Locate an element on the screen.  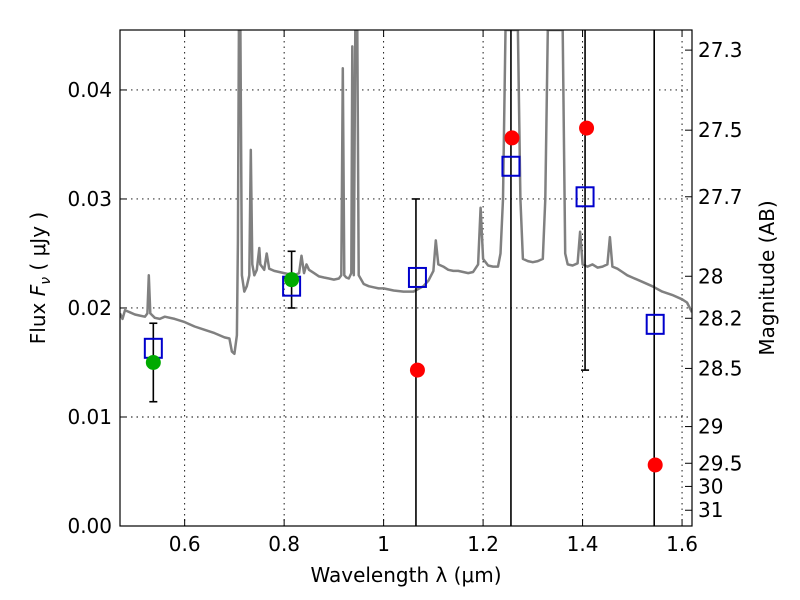
magnitude-tick-label: 27.5 is located at coordinates (720, 130).